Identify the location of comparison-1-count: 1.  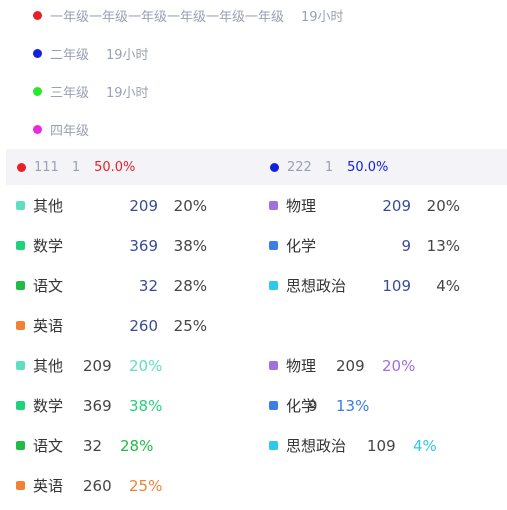
(76, 167).